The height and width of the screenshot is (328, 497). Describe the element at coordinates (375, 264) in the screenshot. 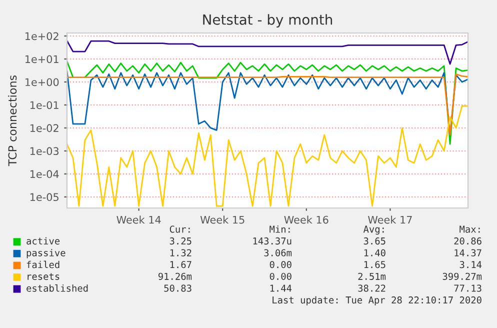

I see `text: 1.65` at that location.